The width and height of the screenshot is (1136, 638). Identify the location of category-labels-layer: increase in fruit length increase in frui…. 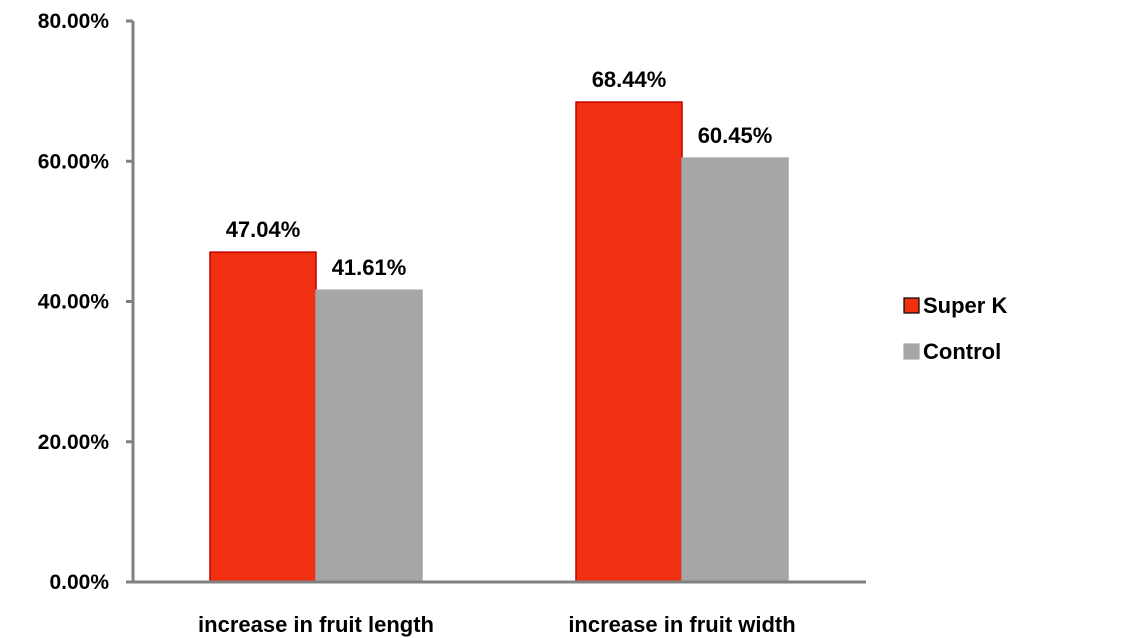
(497, 624).